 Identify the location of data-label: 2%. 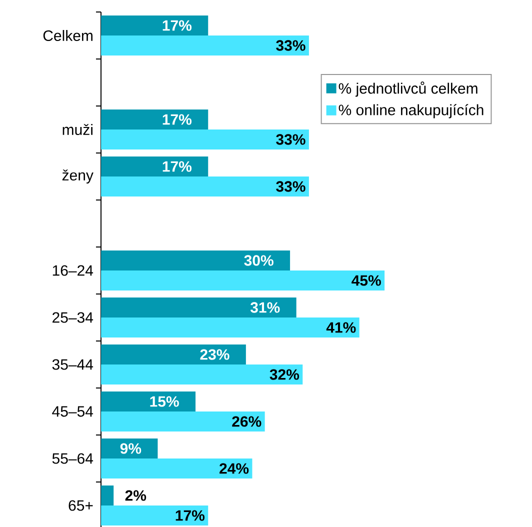
(135, 495).